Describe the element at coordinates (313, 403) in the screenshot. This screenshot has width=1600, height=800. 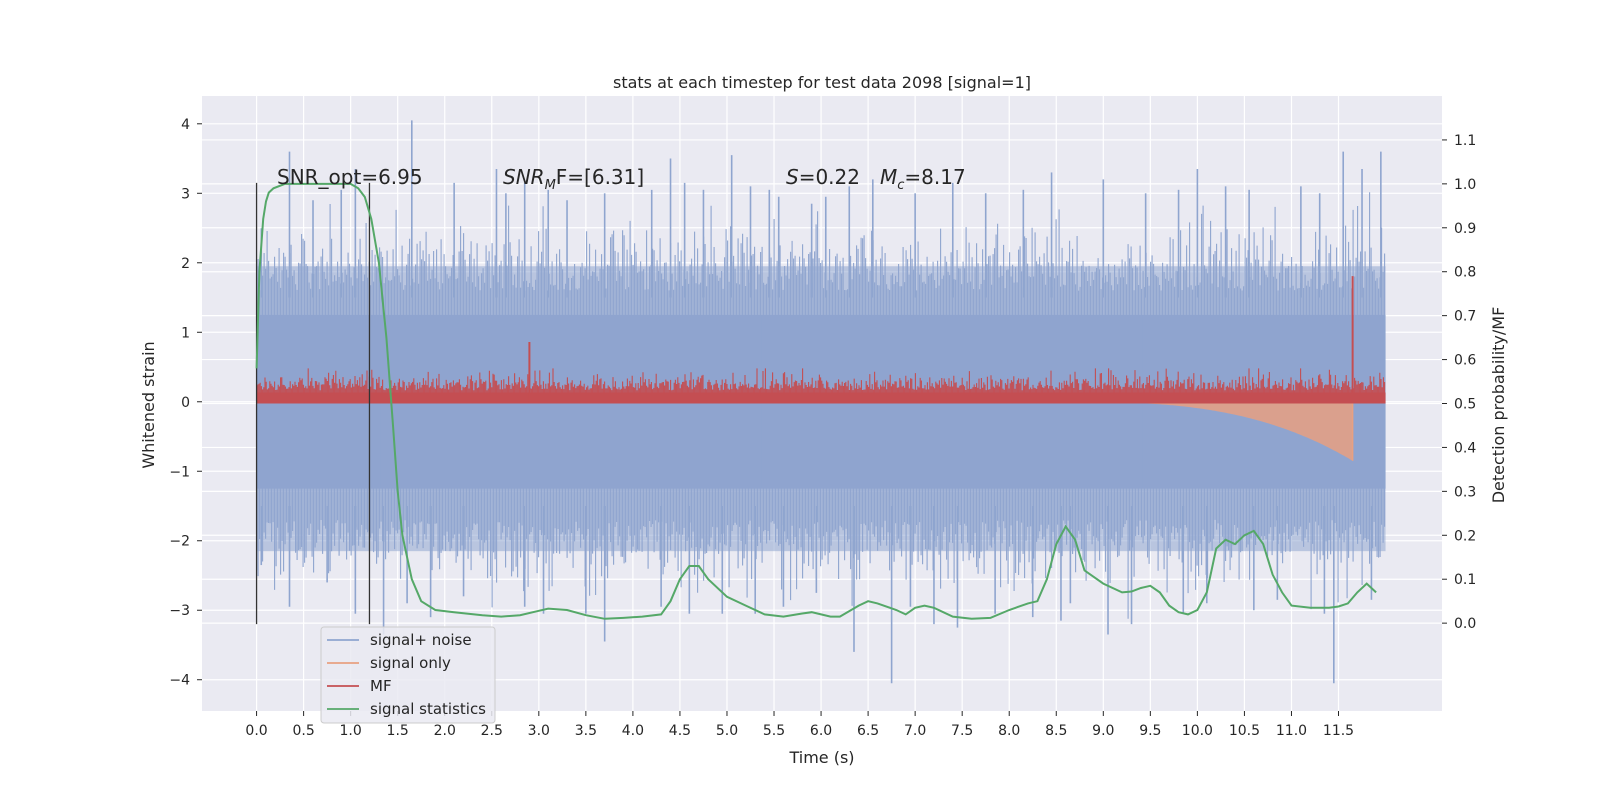
I see `vertical-markers` at that location.